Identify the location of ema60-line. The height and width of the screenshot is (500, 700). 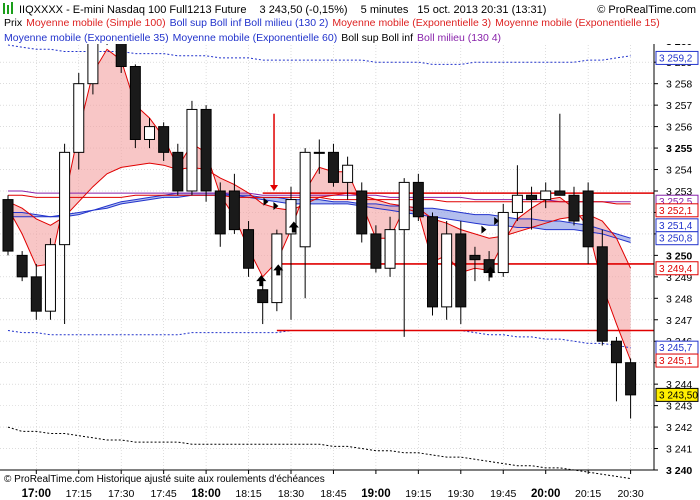
(319, 216).